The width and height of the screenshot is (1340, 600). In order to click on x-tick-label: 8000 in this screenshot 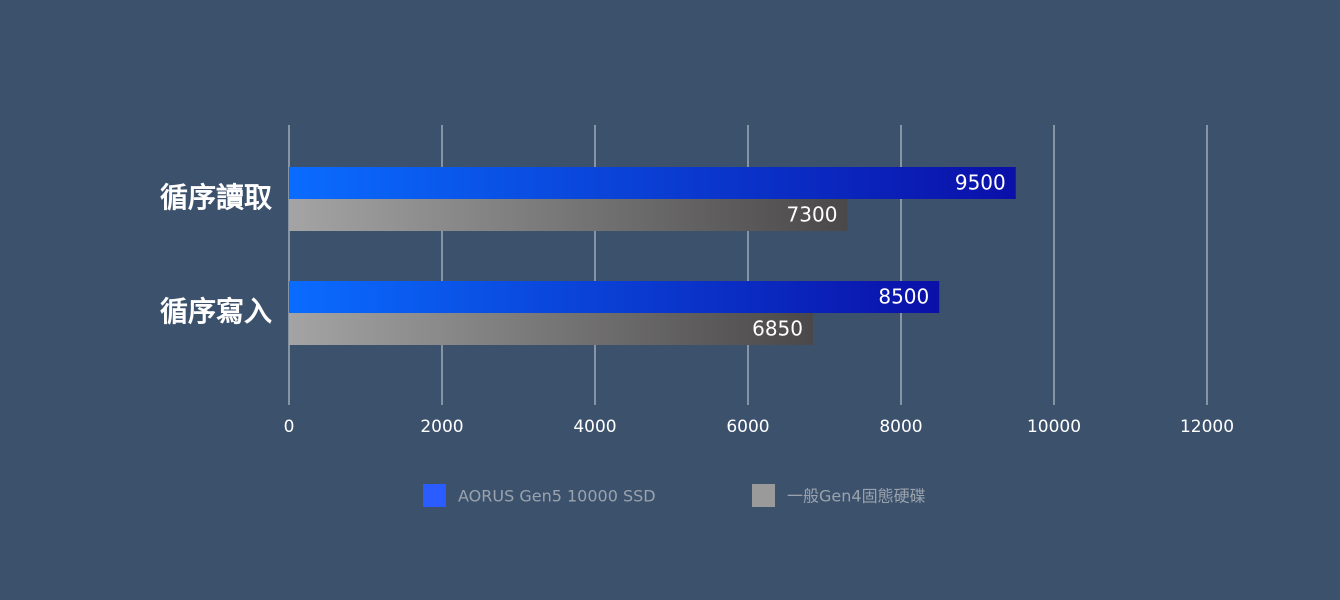, I will do `click(900, 427)`.